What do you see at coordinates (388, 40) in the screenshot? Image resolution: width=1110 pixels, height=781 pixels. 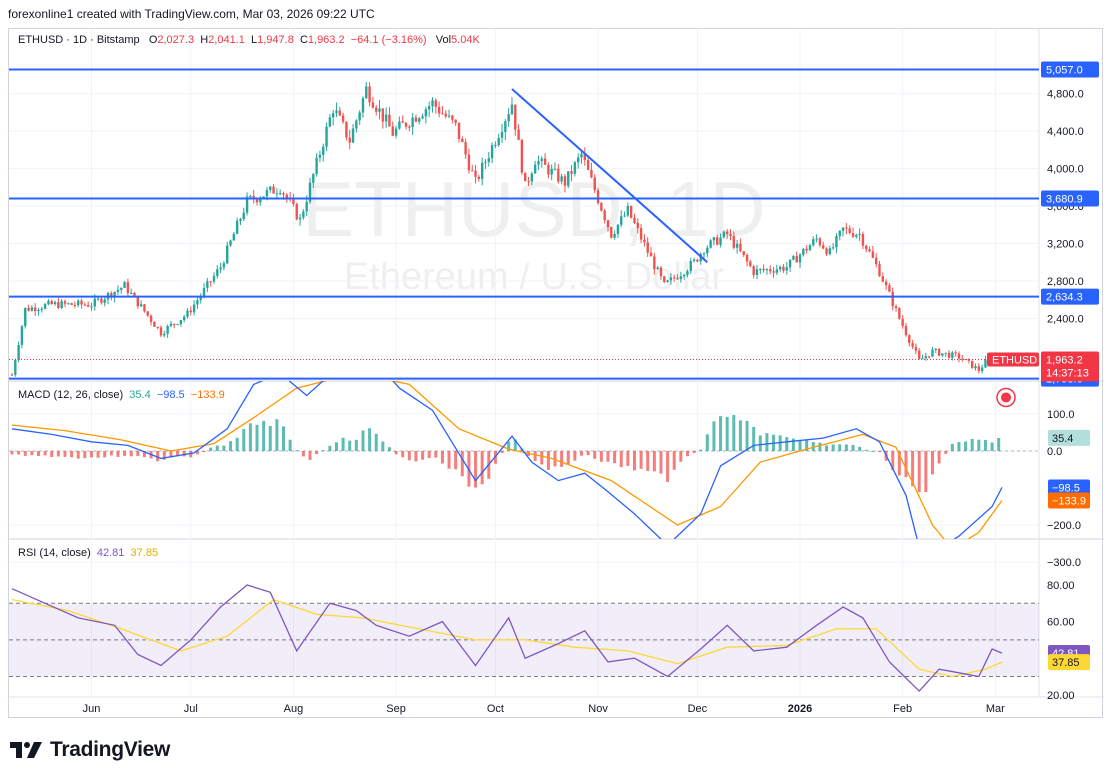 I see `change-value: −64.1 (−3.16%)` at bounding box center [388, 40].